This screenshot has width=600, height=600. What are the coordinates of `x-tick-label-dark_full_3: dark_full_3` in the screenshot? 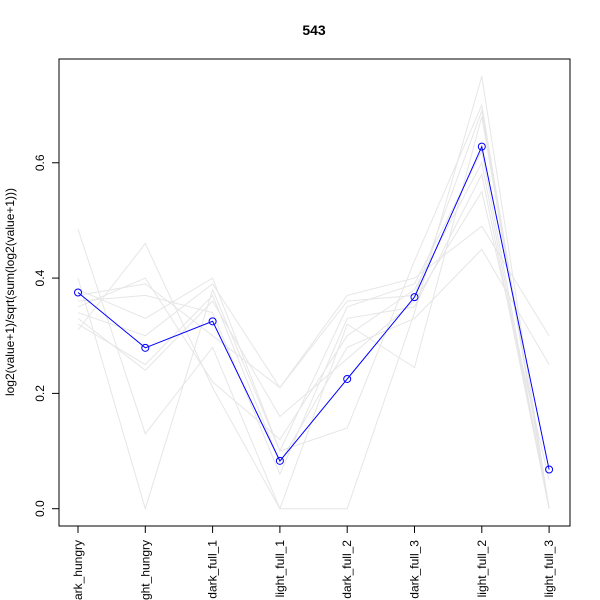 It's located at (415, 569).